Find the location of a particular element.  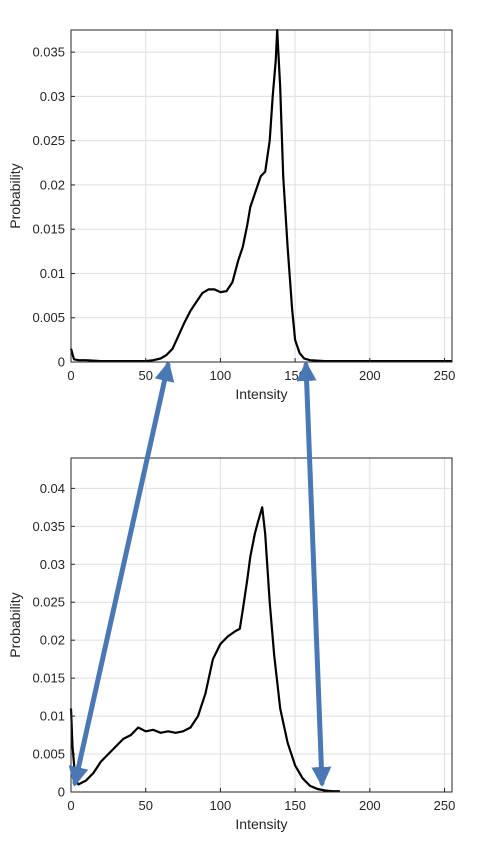

left-mapping-arrow is located at coordinates (121, 574).